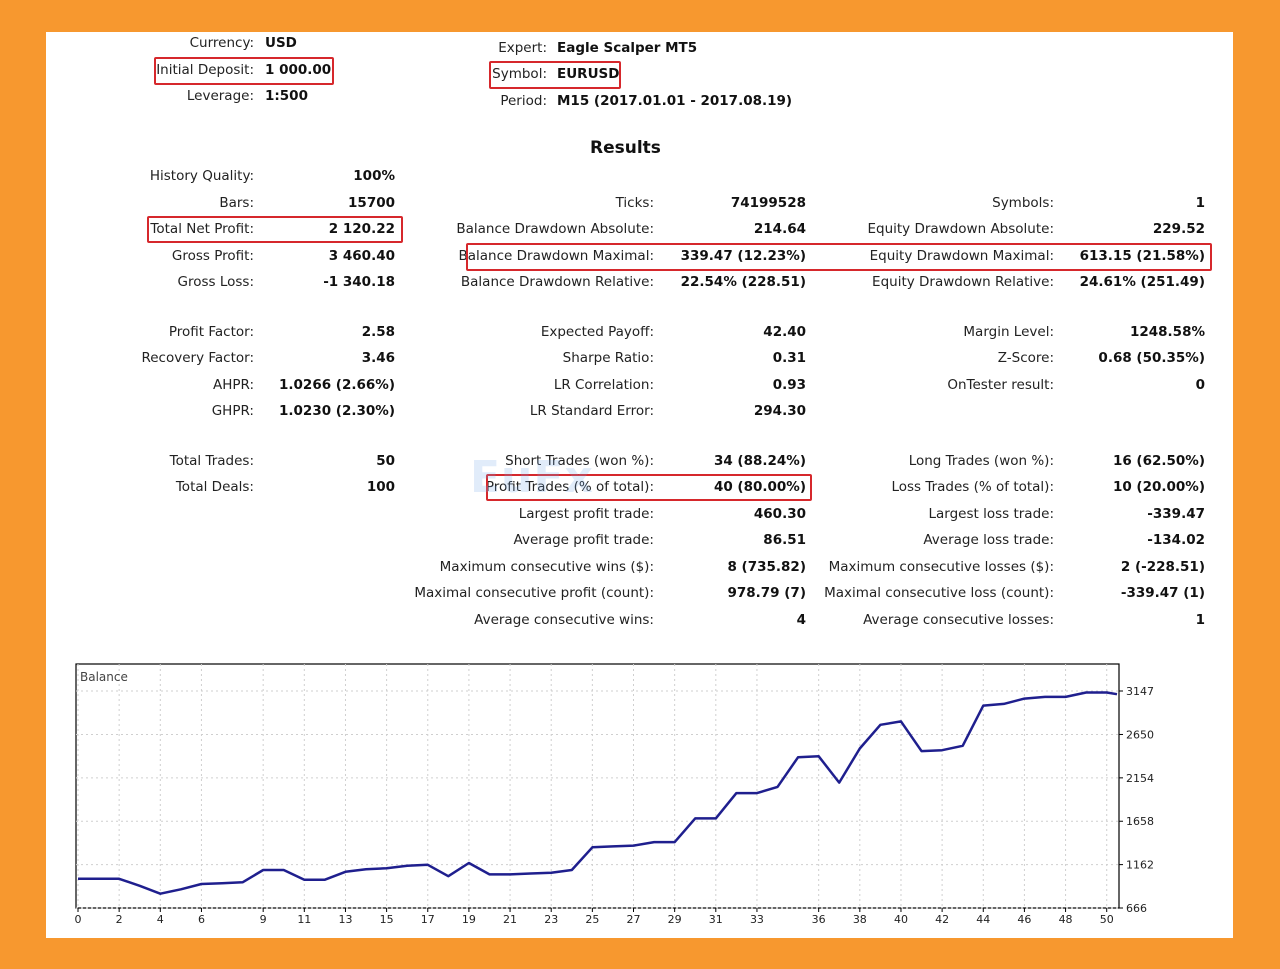 This screenshot has height=969, width=1280. I want to click on profit-trades-highlight, so click(649, 487).